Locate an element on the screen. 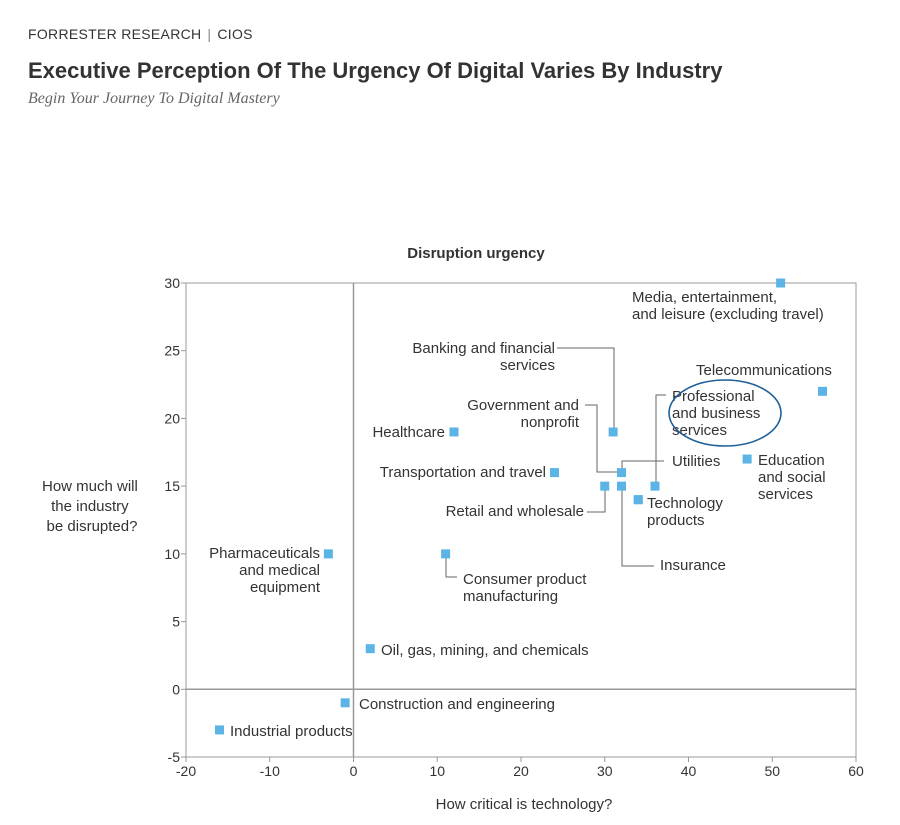 The height and width of the screenshot is (825, 900). kicker: FORRESTER RESEARCH | CIOS is located at coordinates (375, 34).